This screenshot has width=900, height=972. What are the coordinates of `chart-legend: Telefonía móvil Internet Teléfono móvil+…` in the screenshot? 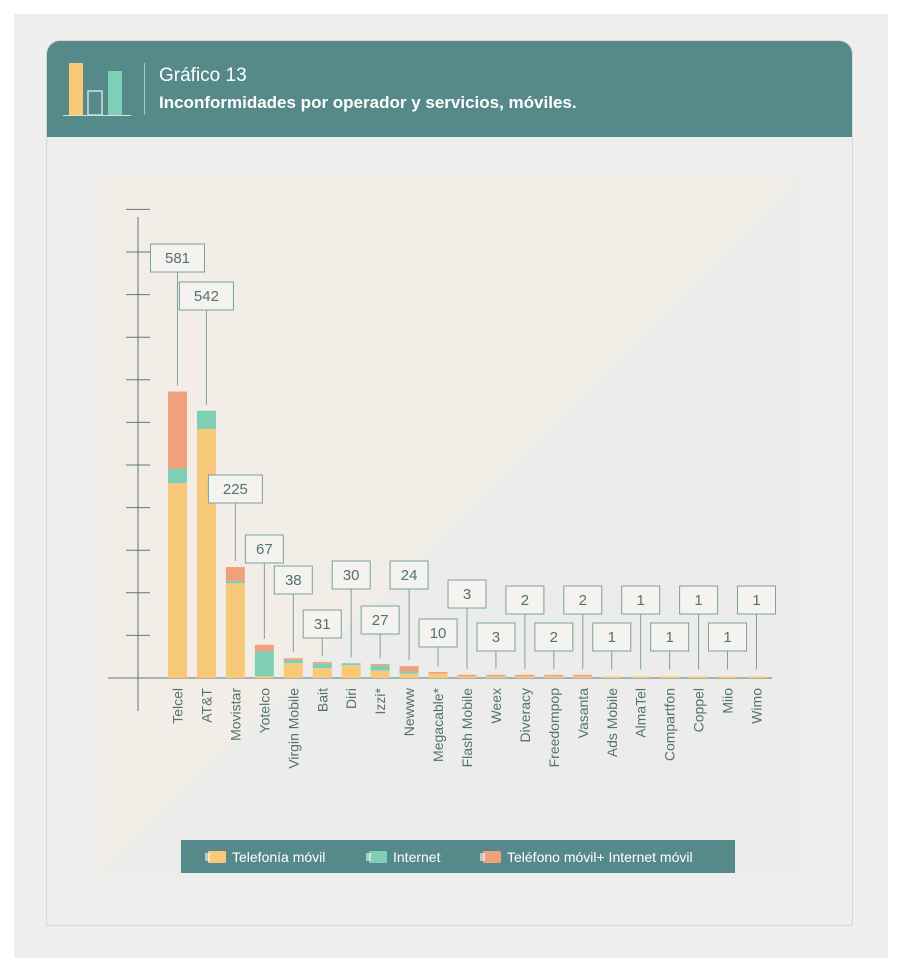 It's located at (458, 856).